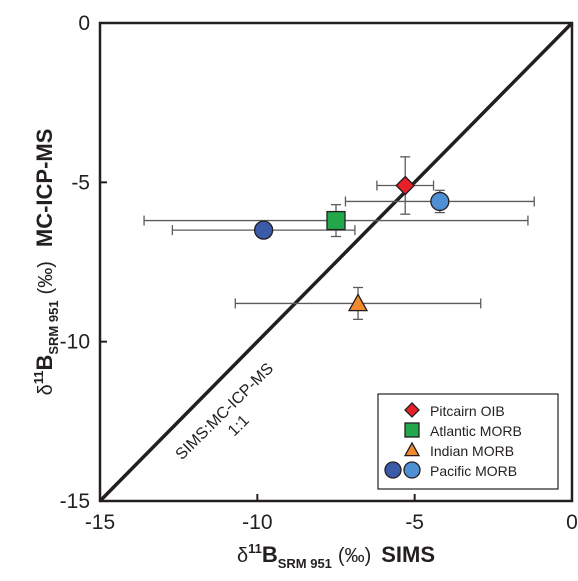  I want to click on legend-entry-atlantic-morb: Atlantic MORB, so click(476, 431).